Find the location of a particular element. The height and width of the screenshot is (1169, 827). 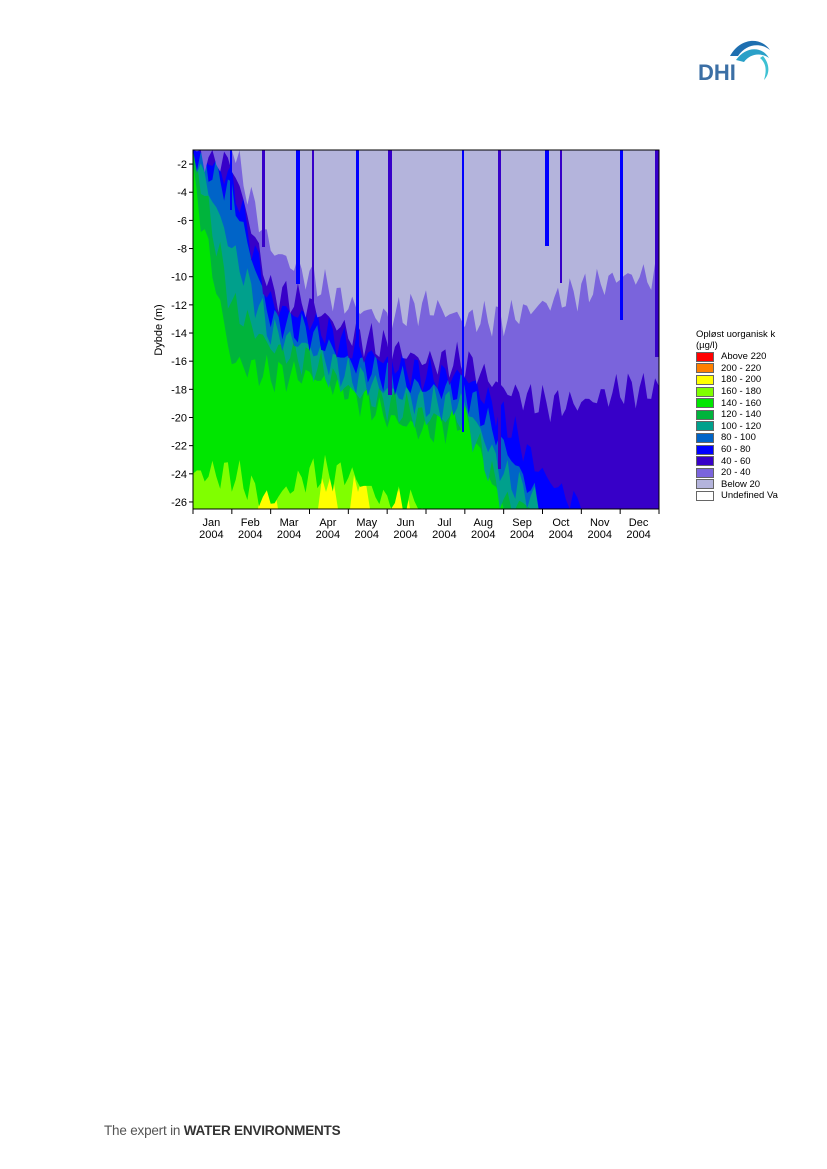

legend-label: 40 - 60 is located at coordinates (736, 461).